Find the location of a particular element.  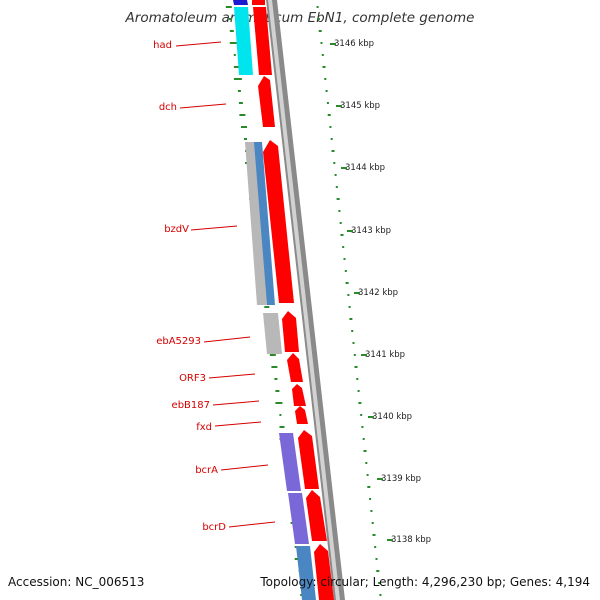

label-bzdv: bzdV is located at coordinates (176, 229).